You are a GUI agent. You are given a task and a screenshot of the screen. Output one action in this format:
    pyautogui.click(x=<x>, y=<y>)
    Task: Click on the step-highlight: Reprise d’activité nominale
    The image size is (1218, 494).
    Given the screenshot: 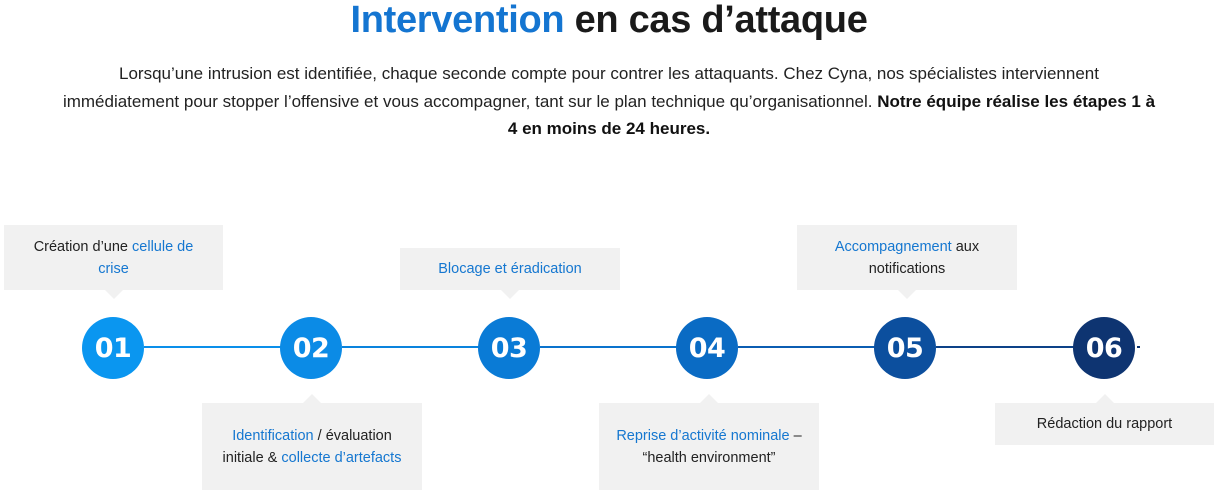 What is the action you would take?
    pyautogui.click(x=703, y=435)
    